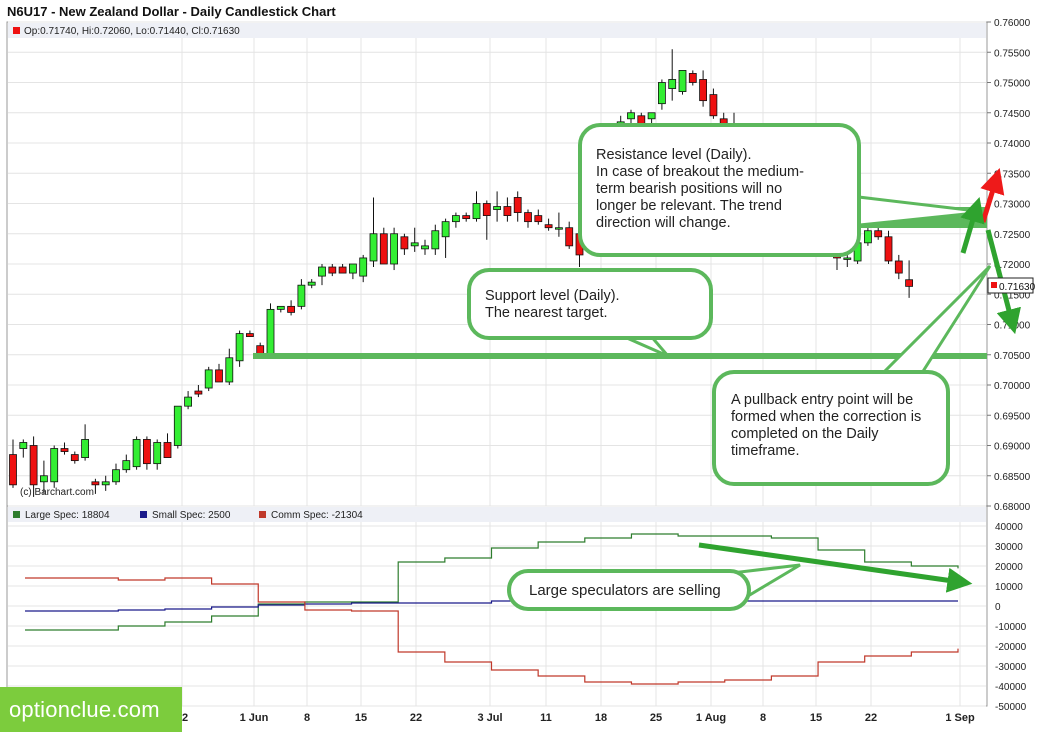  I want to click on date-tick-label: 1 Aug, so click(711, 718).